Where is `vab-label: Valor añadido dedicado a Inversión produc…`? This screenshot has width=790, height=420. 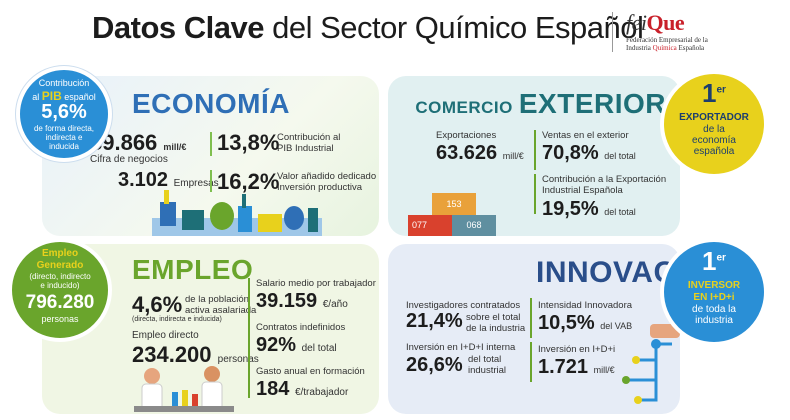
vab-label: Valor añadido dedicado a Inversión produc… is located at coordinates (328, 182).